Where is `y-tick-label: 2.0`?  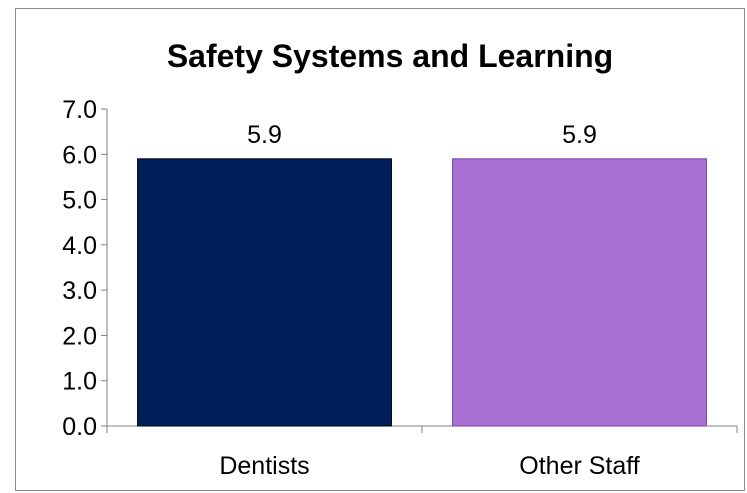 y-tick-label: 2.0 is located at coordinates (79, 336).